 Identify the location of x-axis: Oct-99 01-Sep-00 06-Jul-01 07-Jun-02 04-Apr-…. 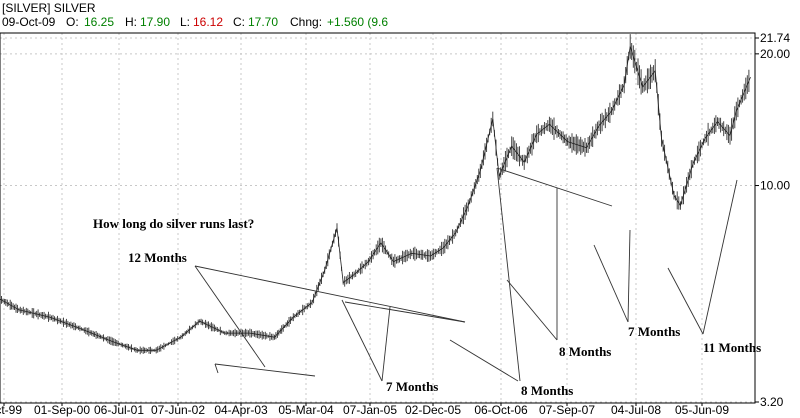
(364, 410).